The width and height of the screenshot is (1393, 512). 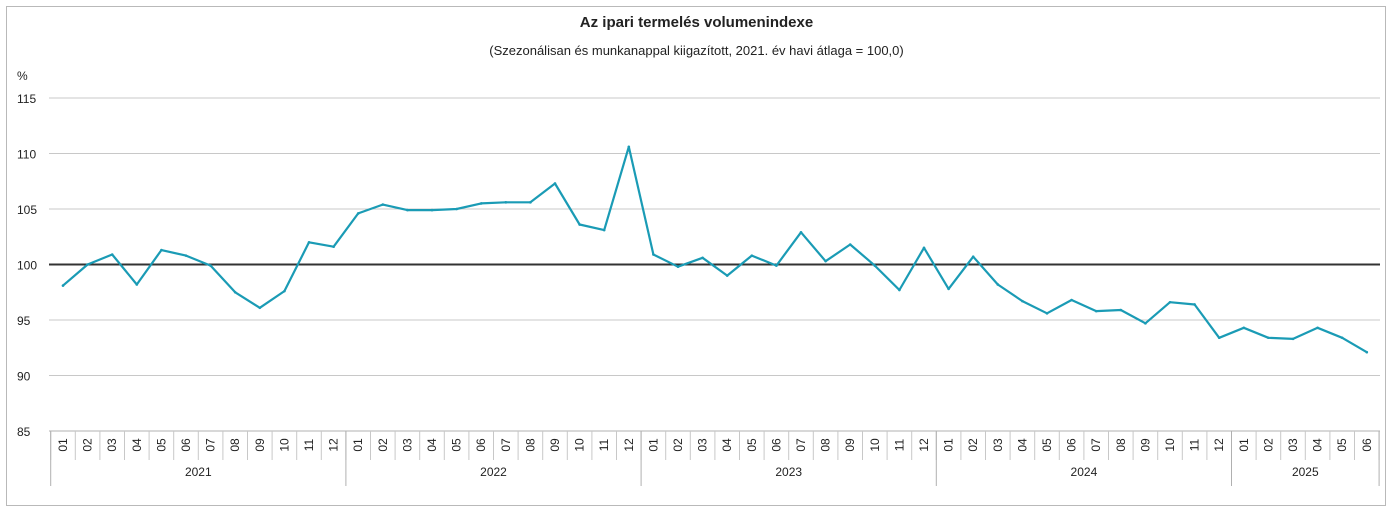 I want to click on y-tick-label-105: 105, so click(x=27, y=210).